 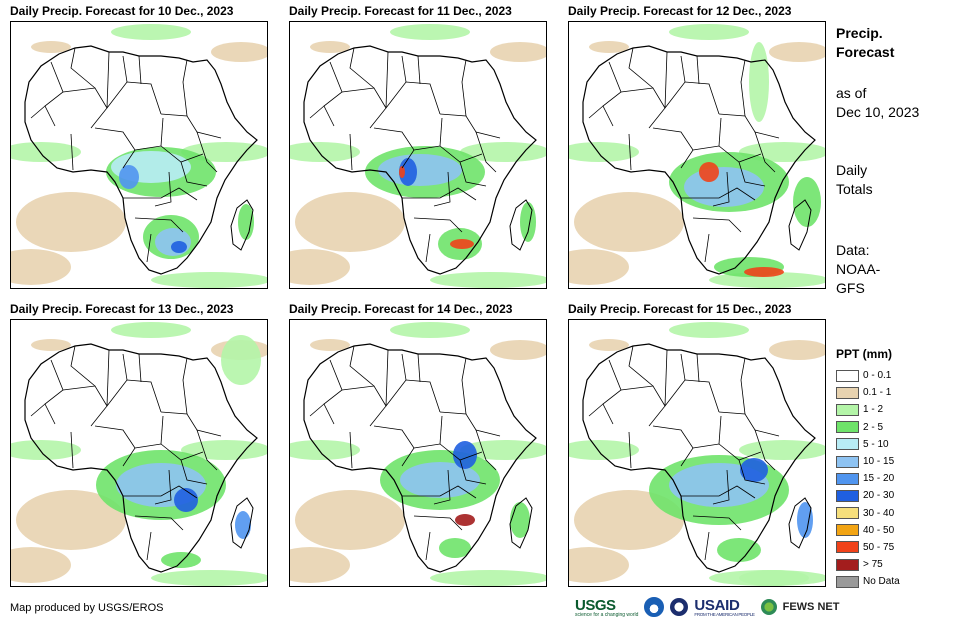 What do you see at coordinates (879, 479) in the screenshot?
I see `legend-label: 15 - 20` at bounding box center [879, 479].